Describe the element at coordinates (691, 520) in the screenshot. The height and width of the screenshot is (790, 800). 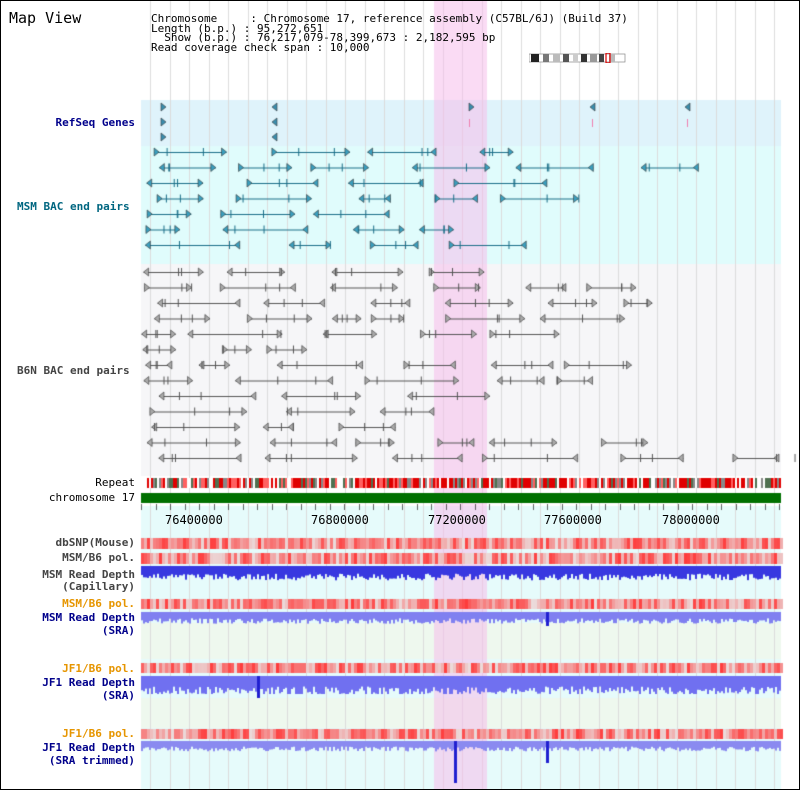
I see `axis-tick-label: 78000000` at that location.